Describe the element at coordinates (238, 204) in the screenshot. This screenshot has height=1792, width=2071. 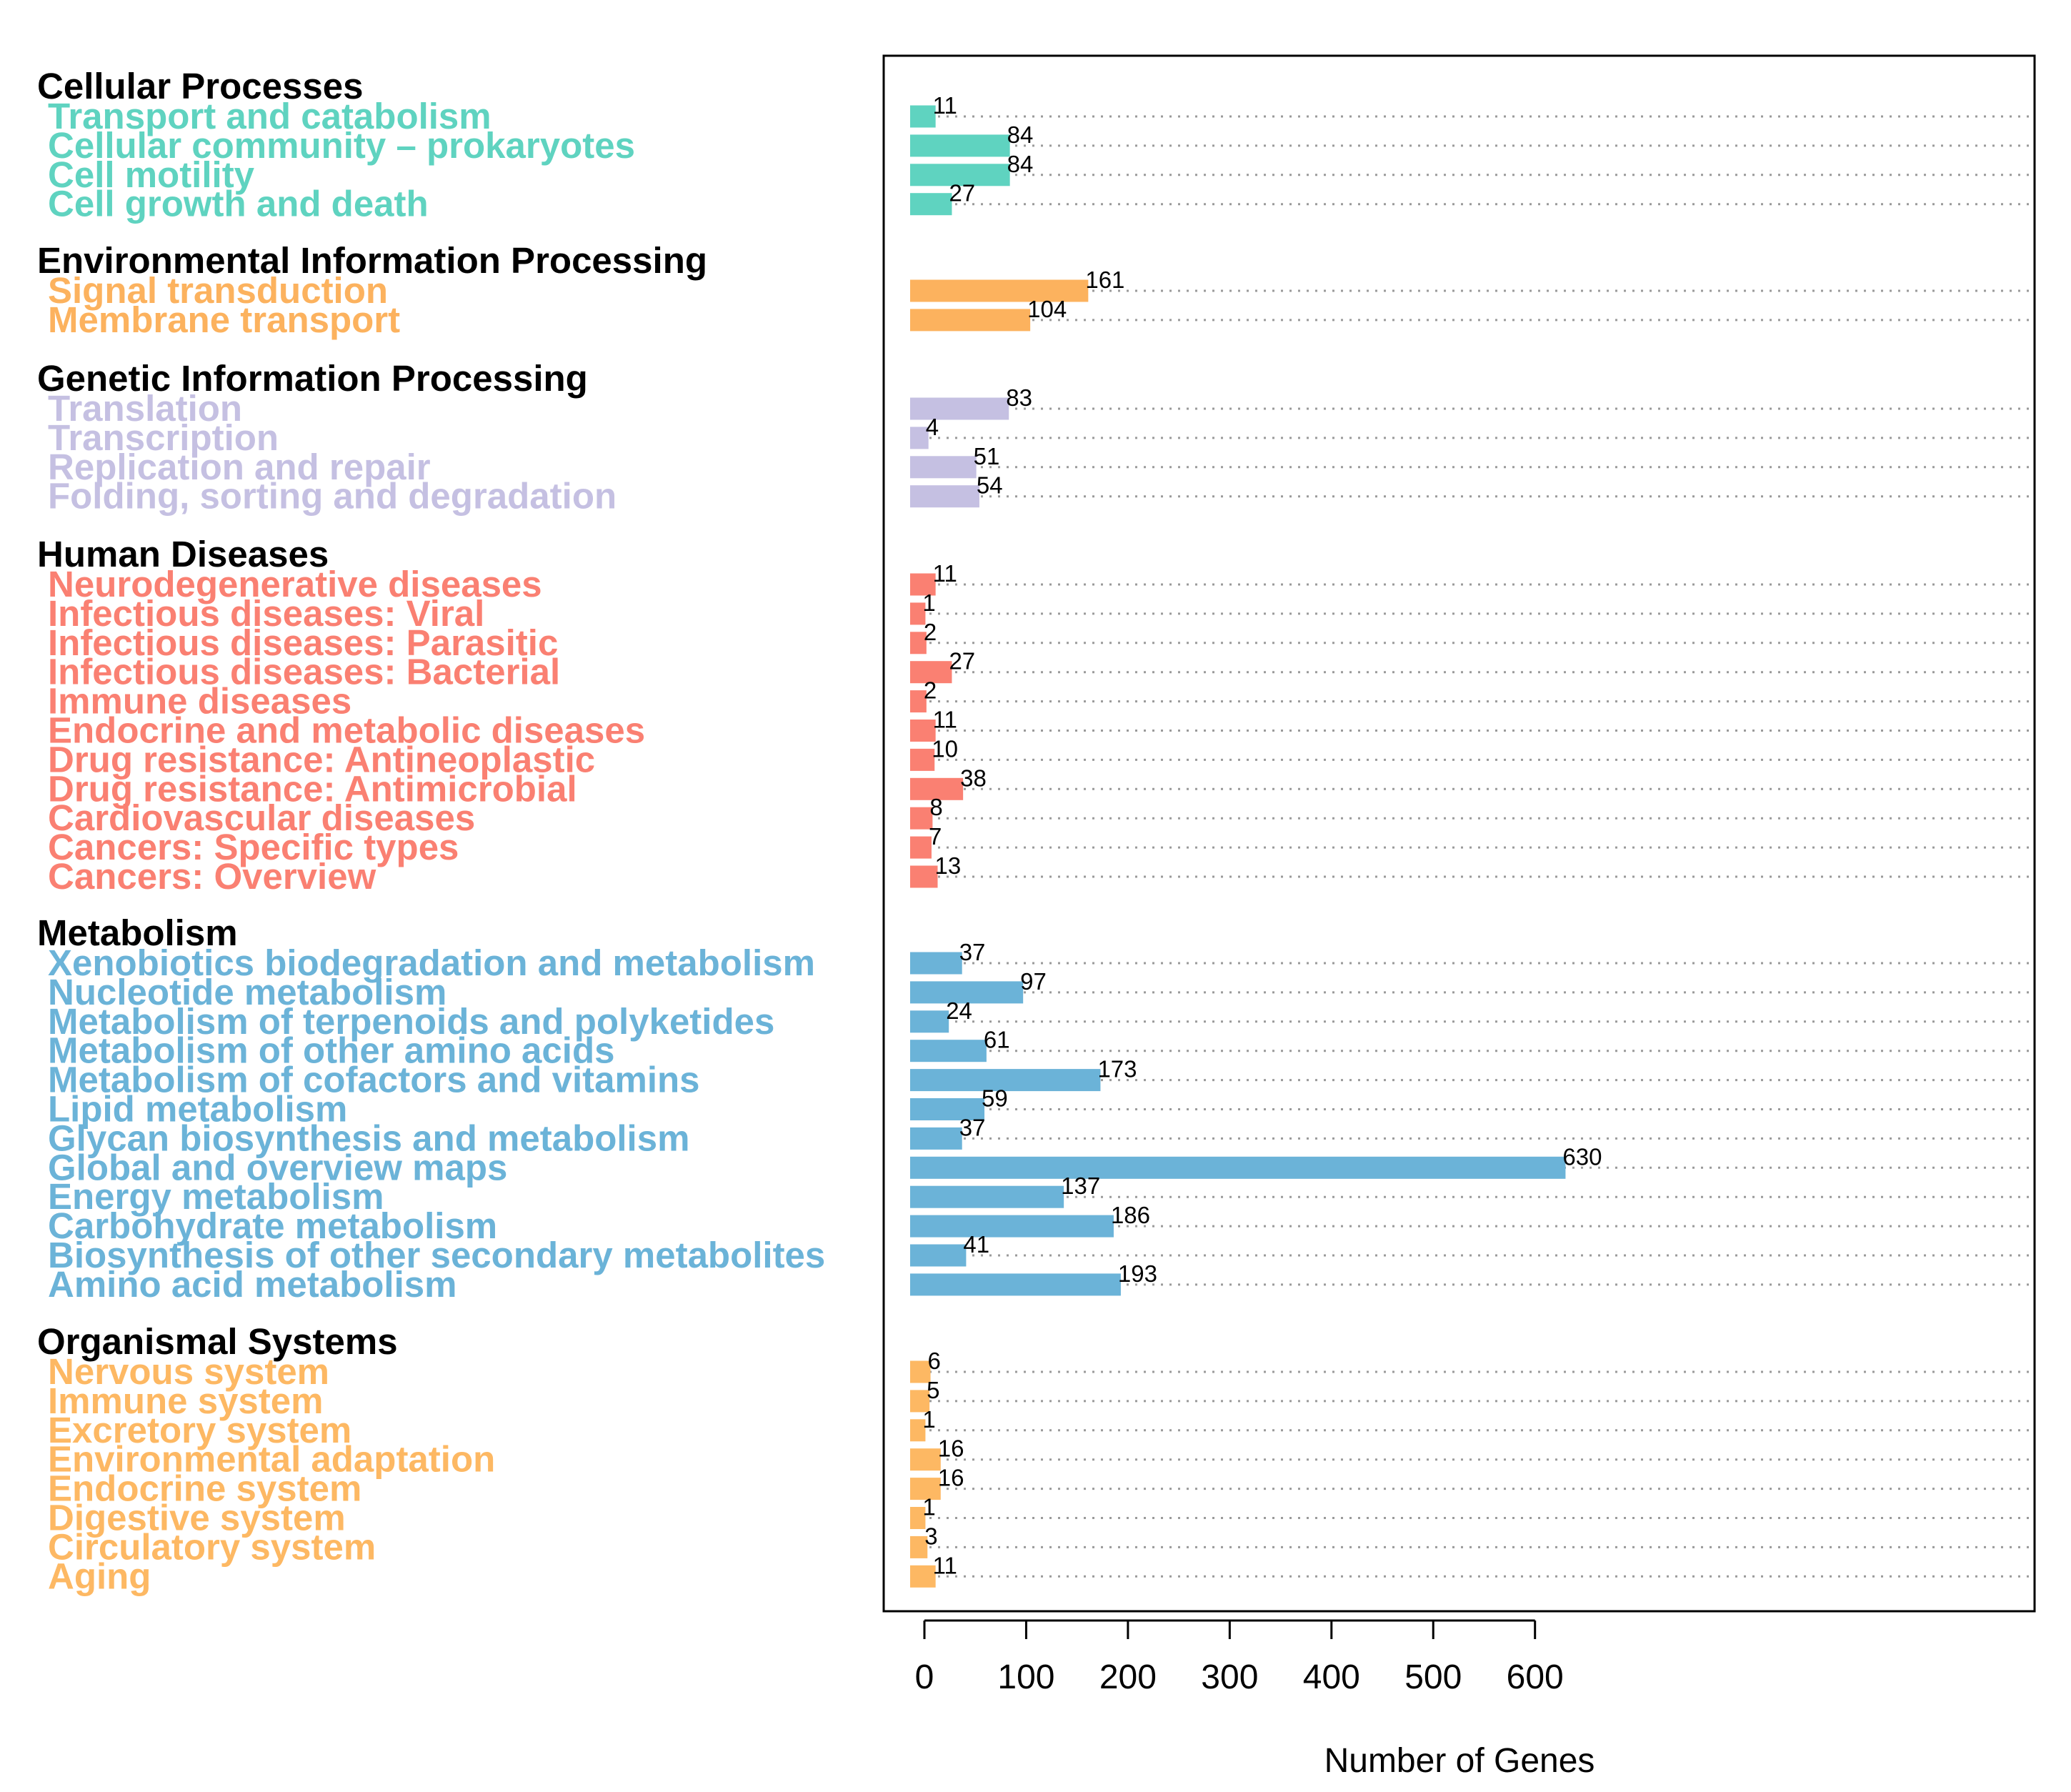
I see `category-label-cell-growth-and-death: Cell growth and death` at that location.